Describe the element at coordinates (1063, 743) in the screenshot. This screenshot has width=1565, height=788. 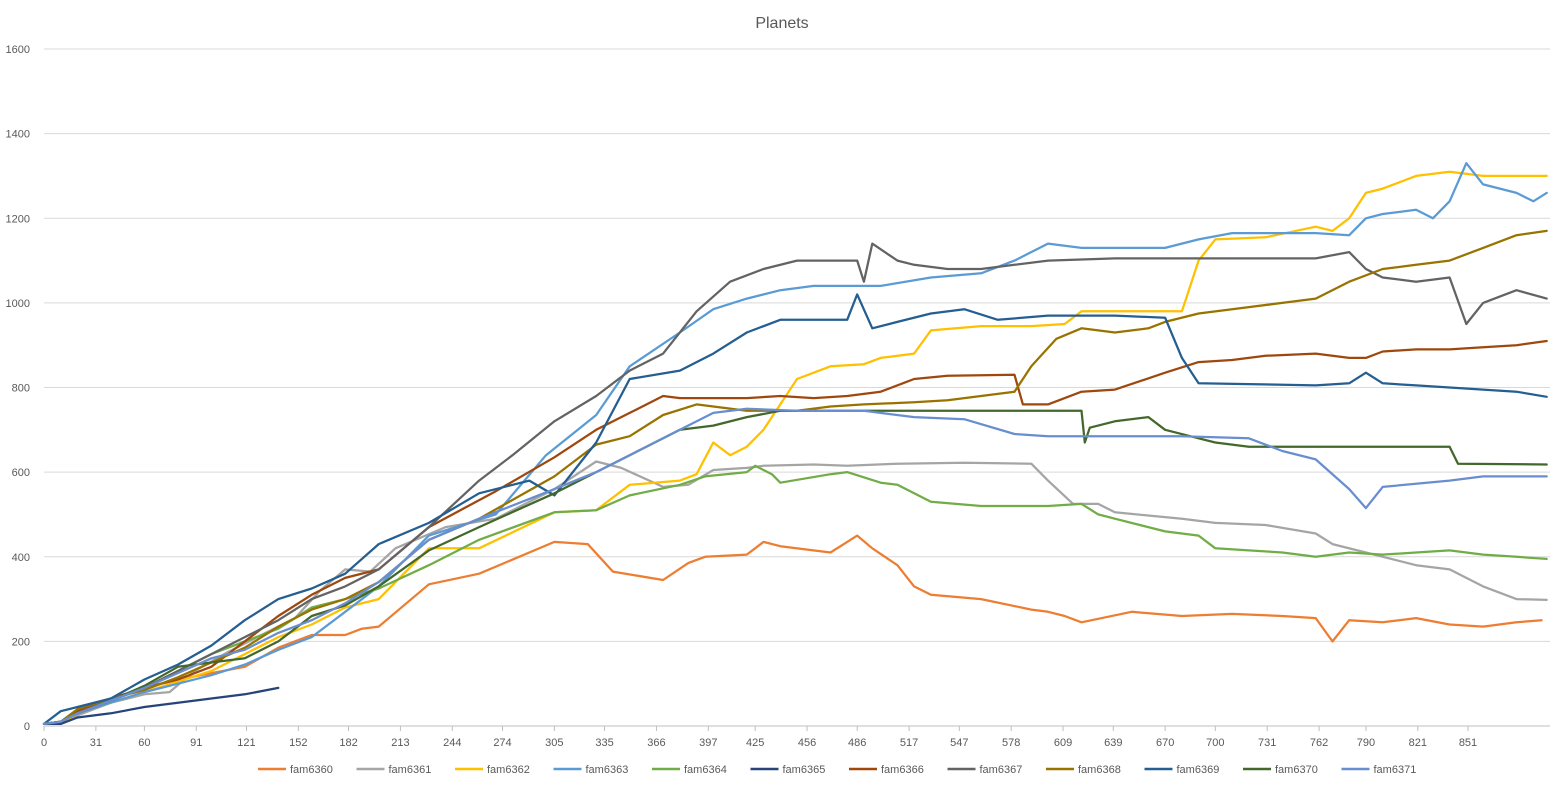
I see `x-tick-label: 609` at that location.